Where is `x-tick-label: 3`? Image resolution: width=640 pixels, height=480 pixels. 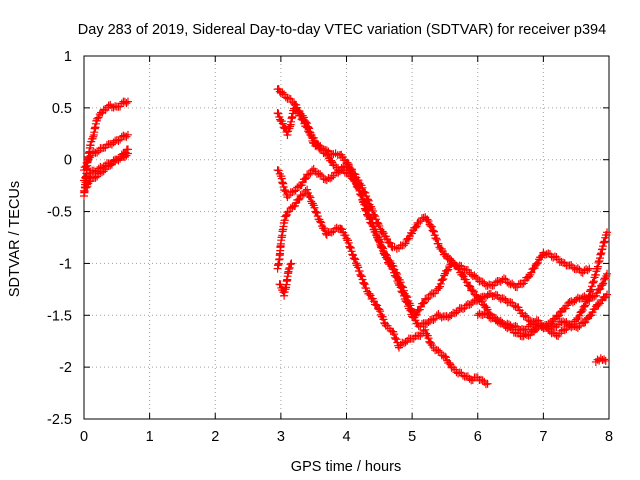
x-tick-label: 3 is located at coordinates (281, 437).